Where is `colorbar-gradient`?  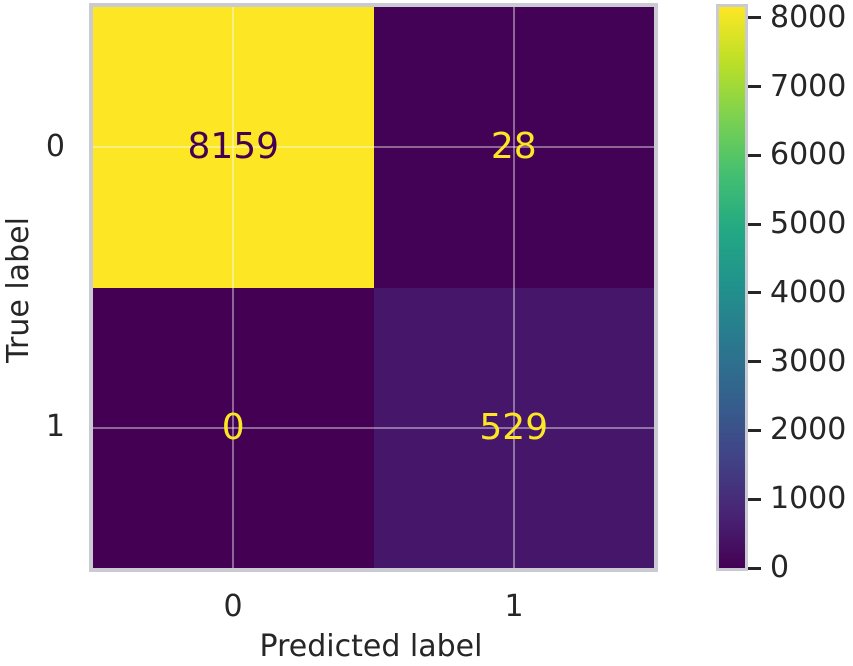 colorbar-gradient is located at coordinates (732, 287).